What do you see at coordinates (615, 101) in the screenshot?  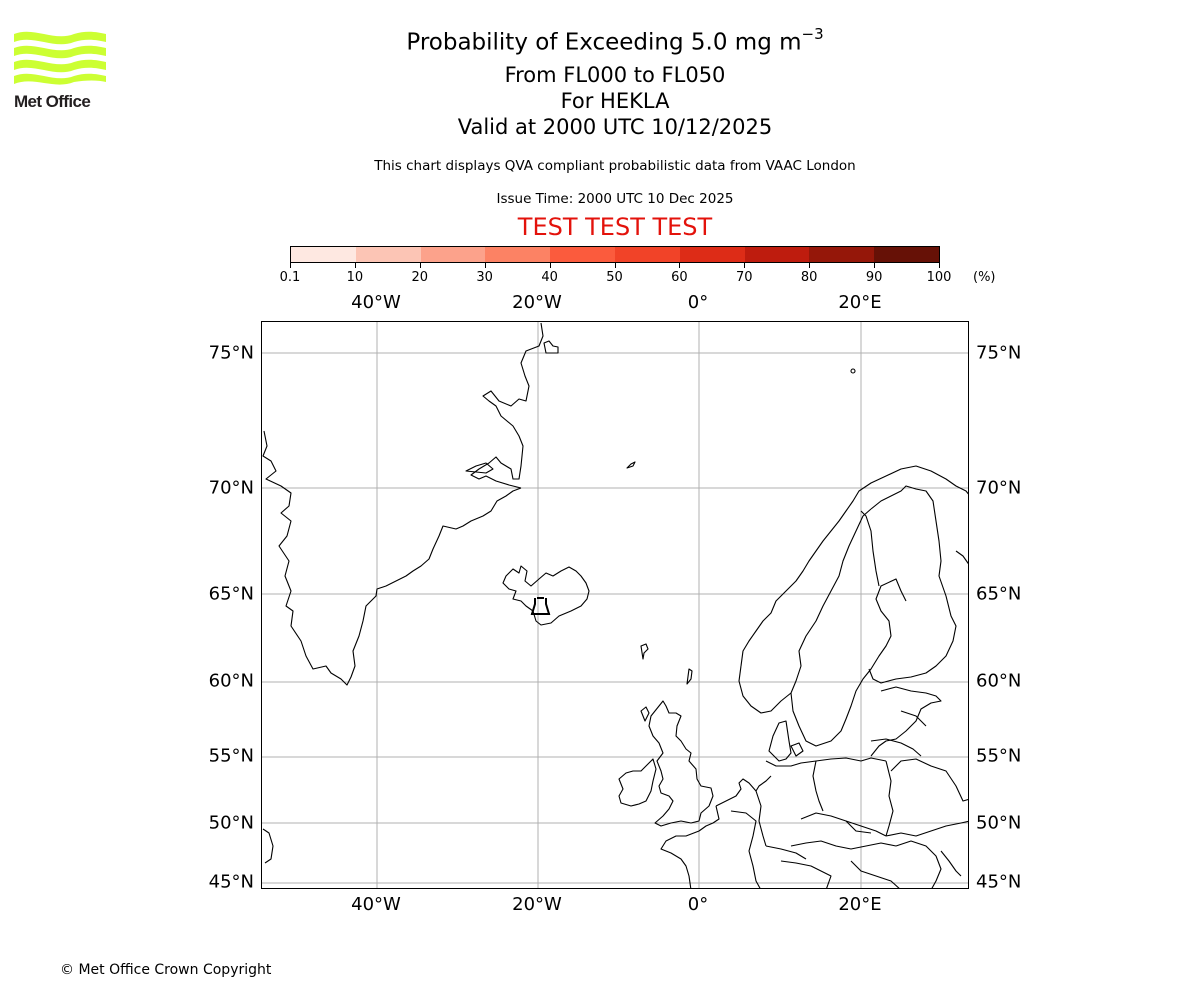 I see `volcano-name: For HEKLA` at bounding box center [615, 101].